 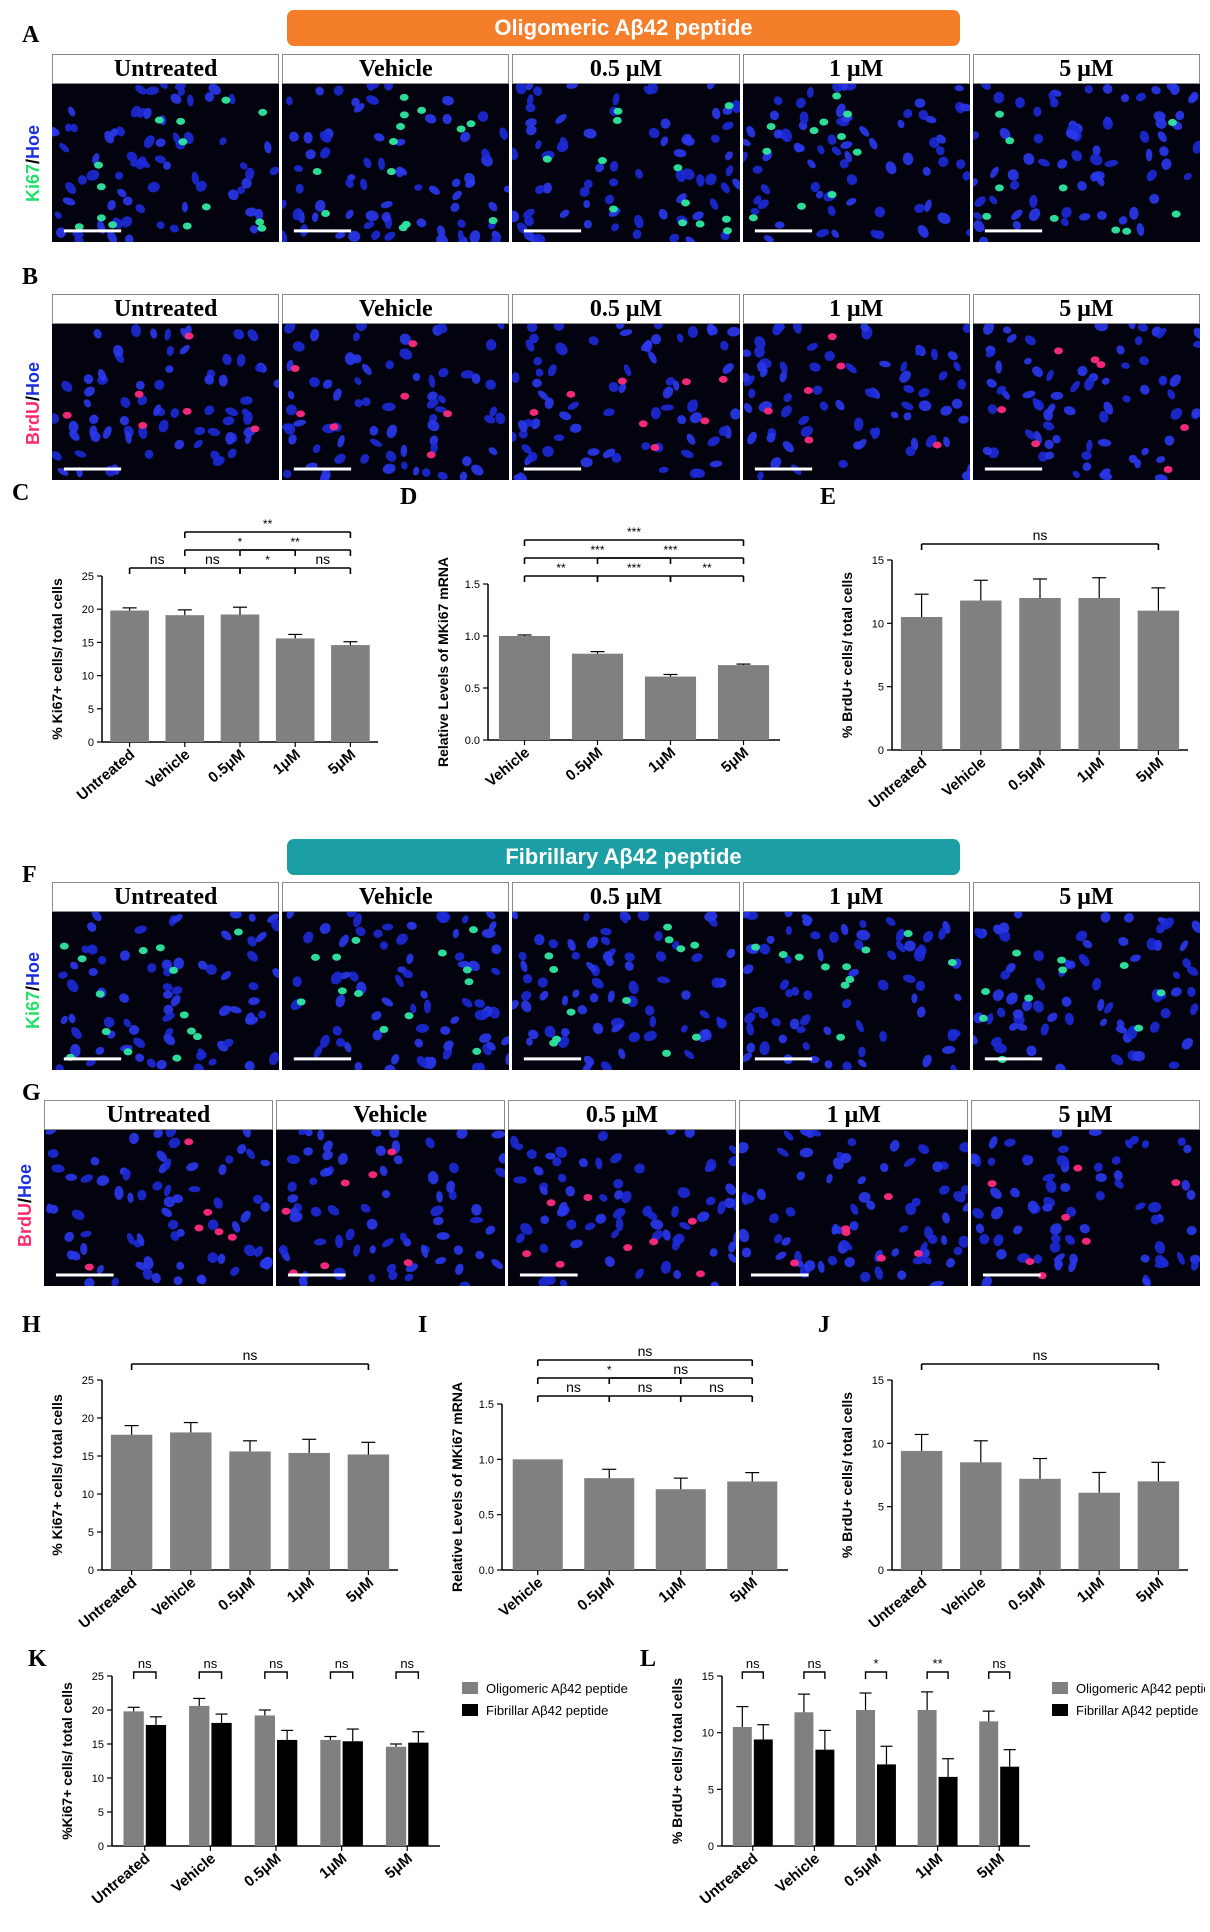 I want to click on fibrillary-banner: Fibrillary Aβ42 peptide, so click(x=623, y=857).